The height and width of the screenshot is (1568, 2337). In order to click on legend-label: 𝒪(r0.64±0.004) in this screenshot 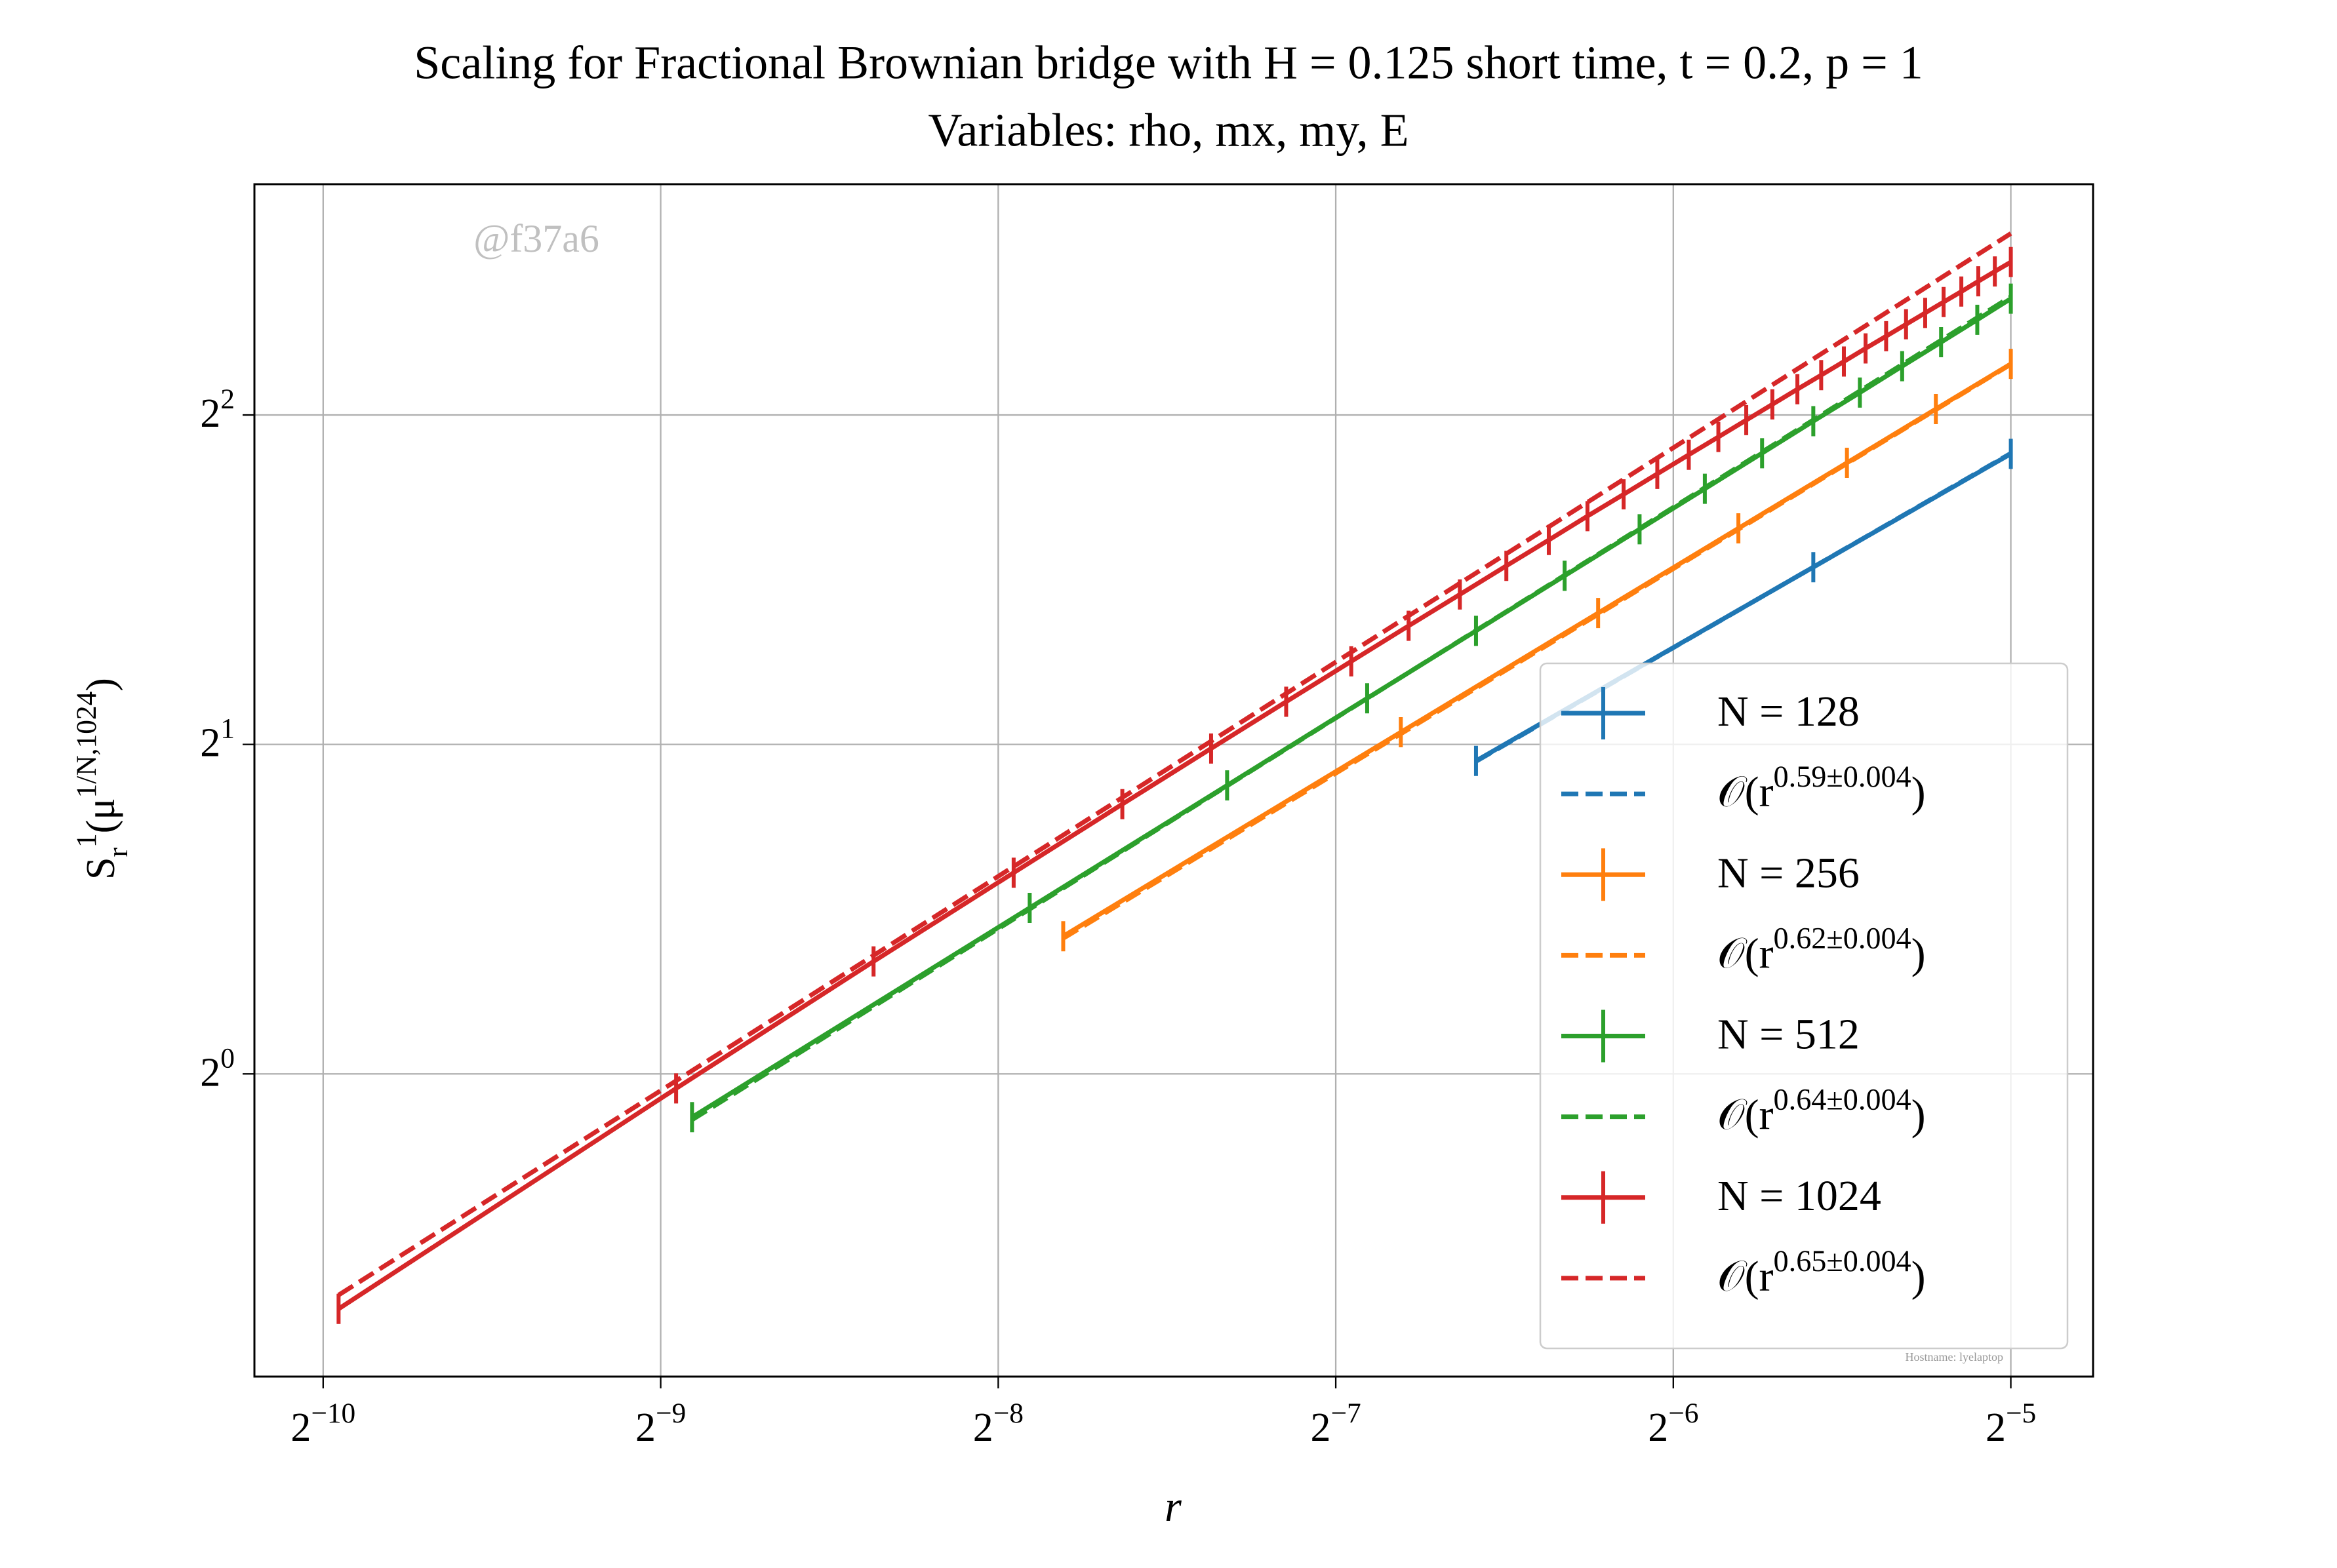, I will do `click(1821, 1111)`.